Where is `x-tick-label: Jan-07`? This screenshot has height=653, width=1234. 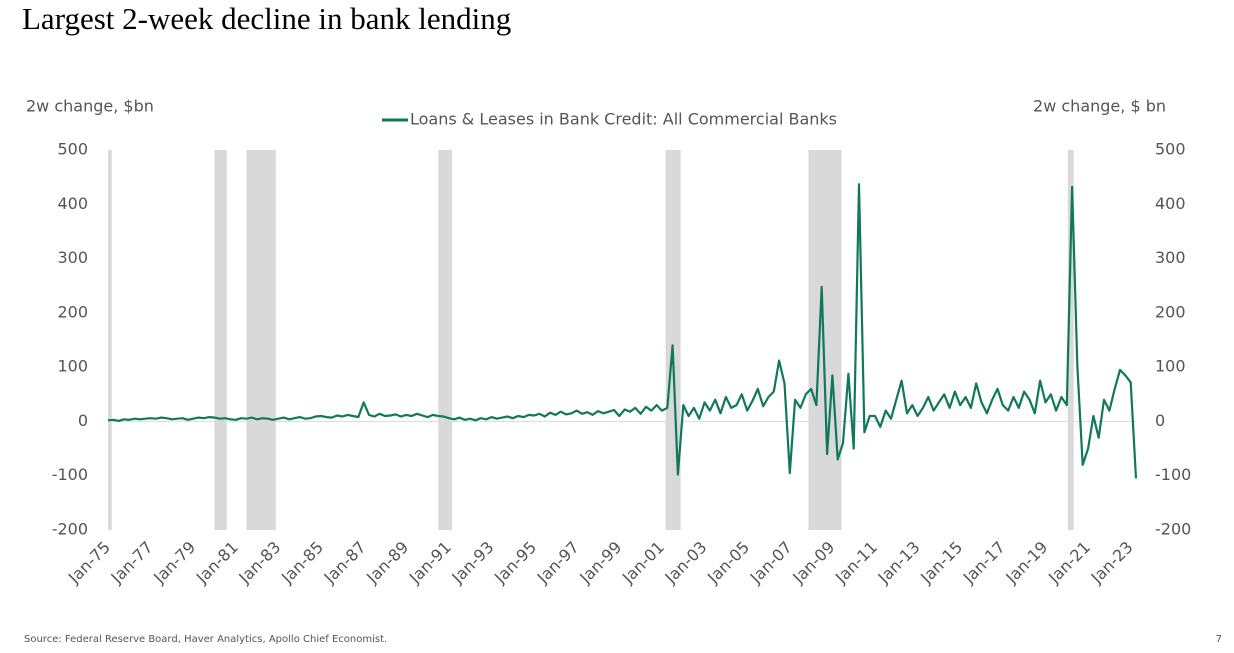
x-tick-label: Jan-07 is located at coordinates (771, 563).